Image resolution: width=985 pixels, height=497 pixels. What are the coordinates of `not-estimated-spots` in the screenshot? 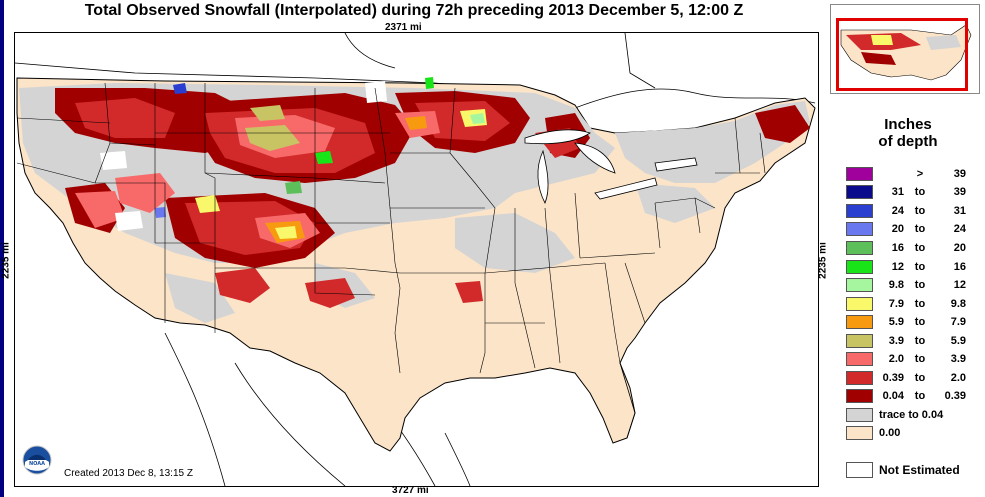 It's located at (243, 156).